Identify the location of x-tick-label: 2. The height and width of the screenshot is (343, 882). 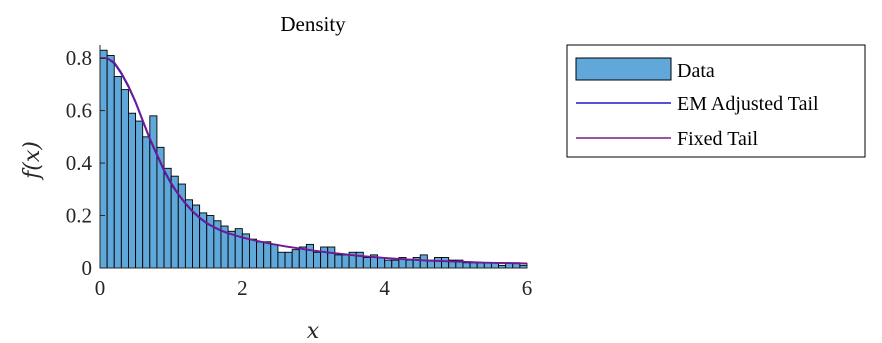
(242, 288).